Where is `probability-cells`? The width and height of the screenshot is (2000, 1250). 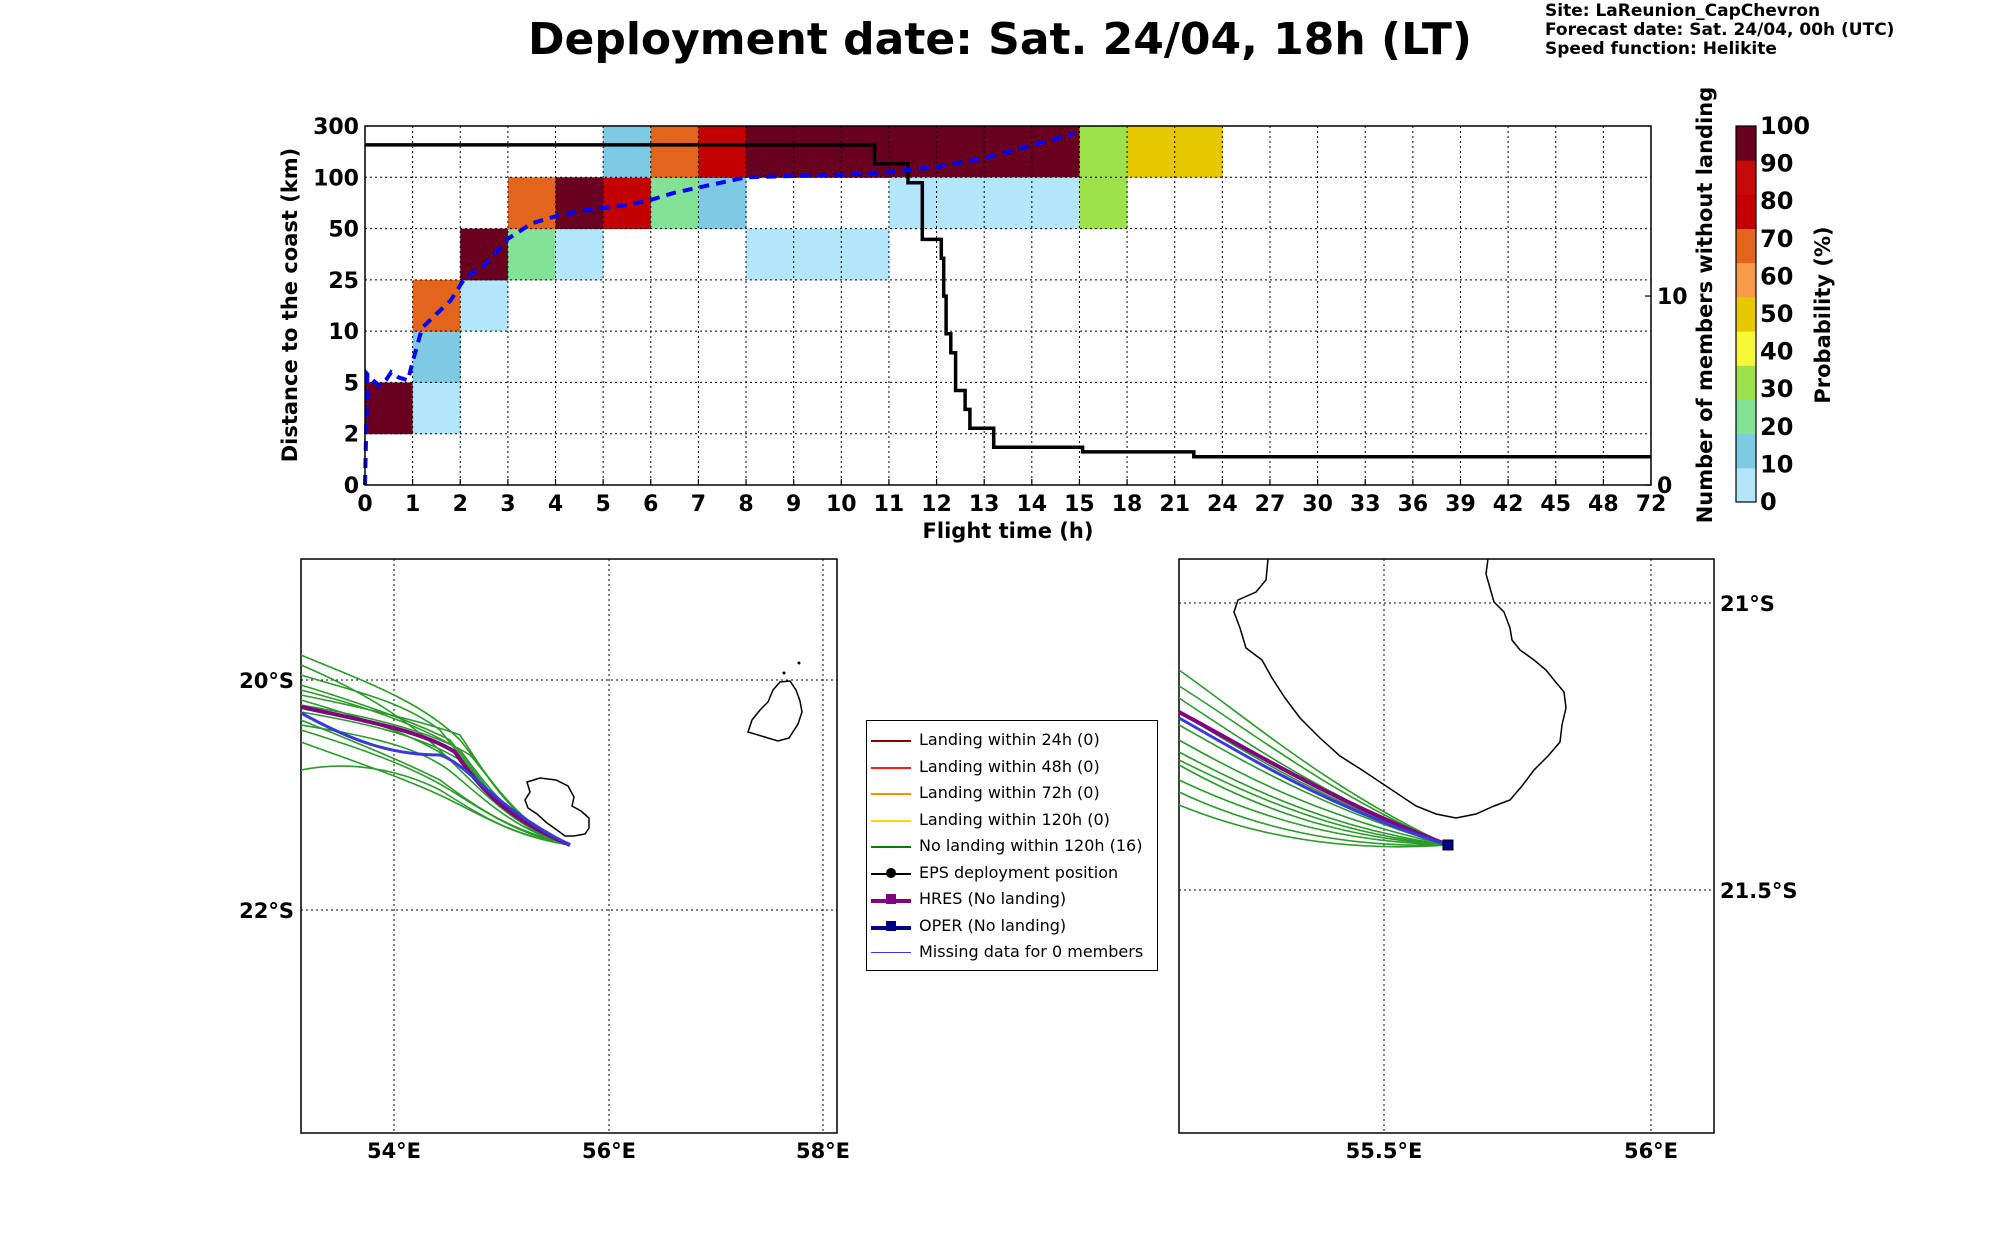
probability-cells is located at coordinates (794, 280).